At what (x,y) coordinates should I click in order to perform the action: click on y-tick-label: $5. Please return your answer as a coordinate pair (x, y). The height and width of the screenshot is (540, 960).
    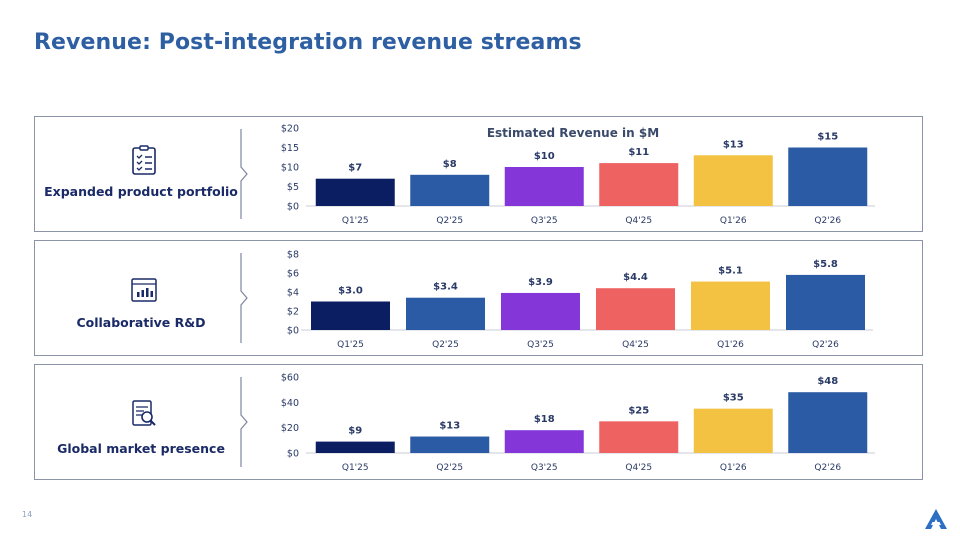
    Looking at the image, I should click on (293, 187).